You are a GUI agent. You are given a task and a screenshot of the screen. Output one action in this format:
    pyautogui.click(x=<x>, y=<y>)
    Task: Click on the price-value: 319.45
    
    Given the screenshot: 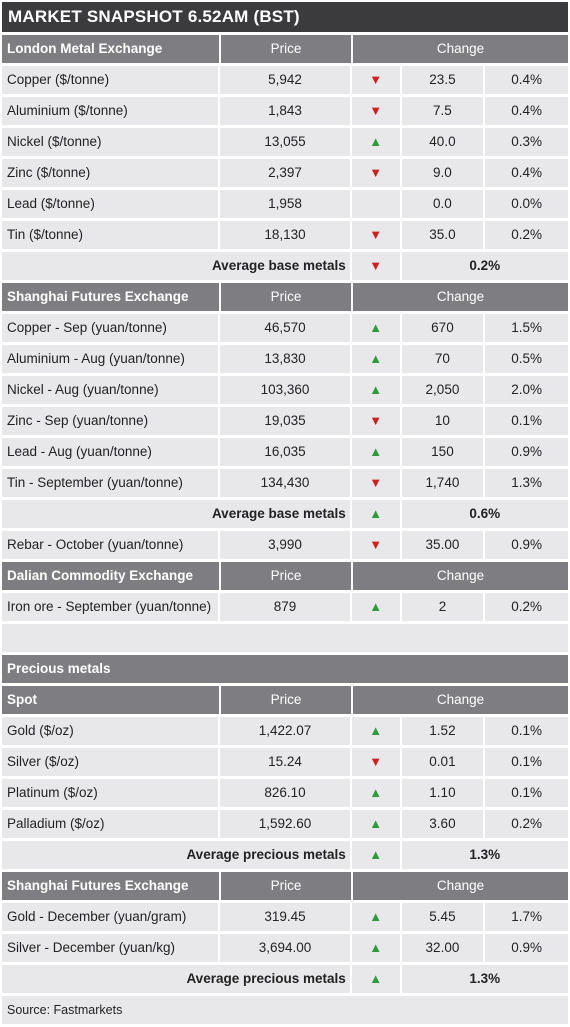 What is the action you would take?
    pyautogui.click(x=285, y=917)
    